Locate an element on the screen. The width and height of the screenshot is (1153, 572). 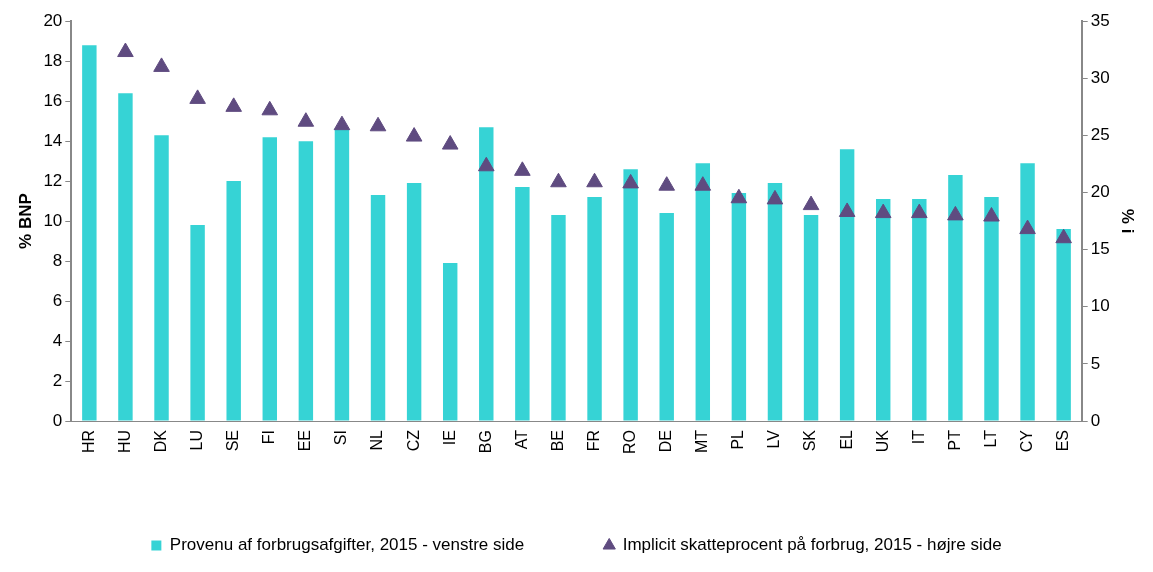
y2-axis-title: % i is located at coordinates (1128, 221).